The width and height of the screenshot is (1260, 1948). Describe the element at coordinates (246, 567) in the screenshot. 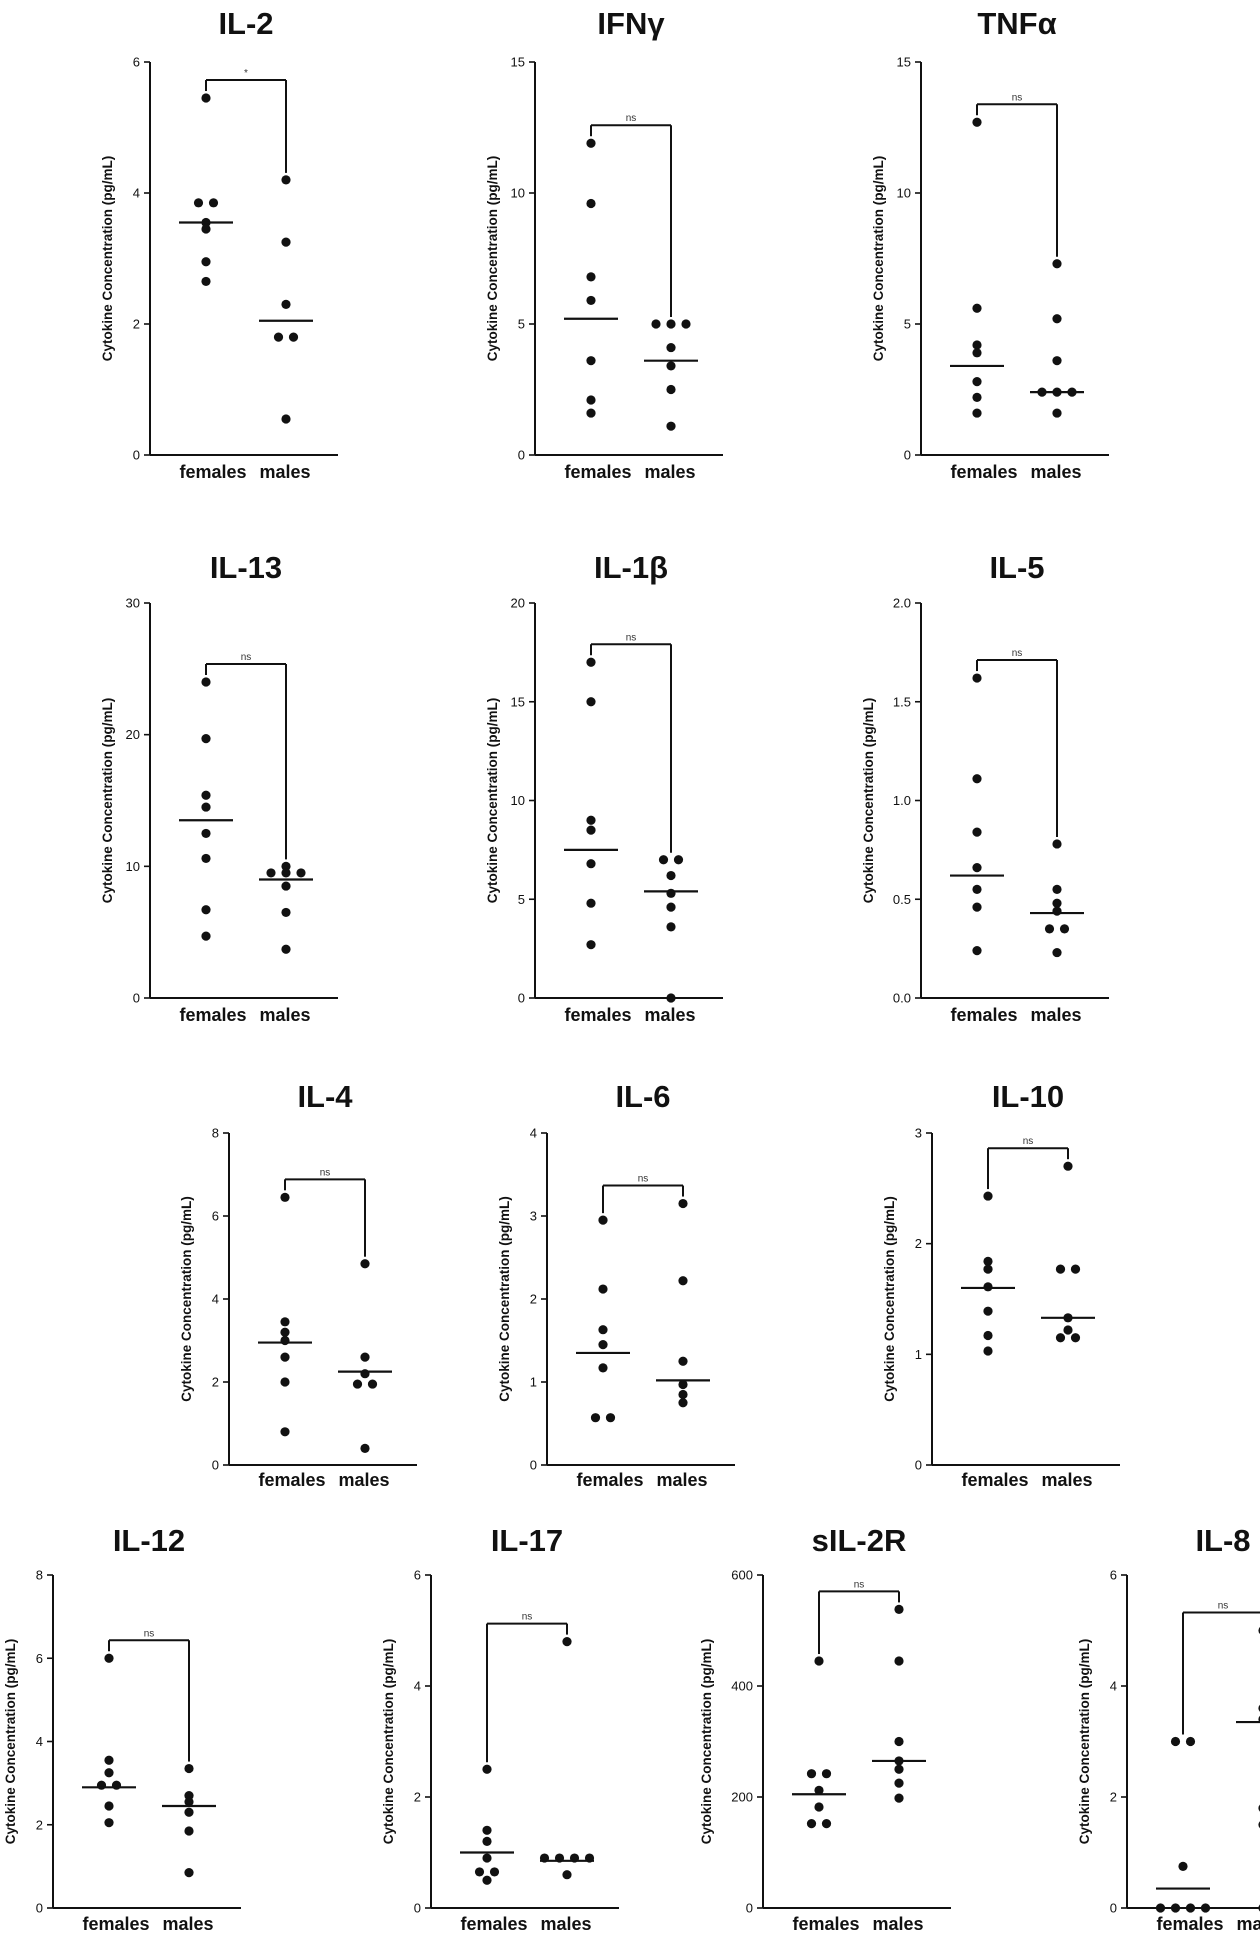

I see `chart-title: IL-13` at that location.